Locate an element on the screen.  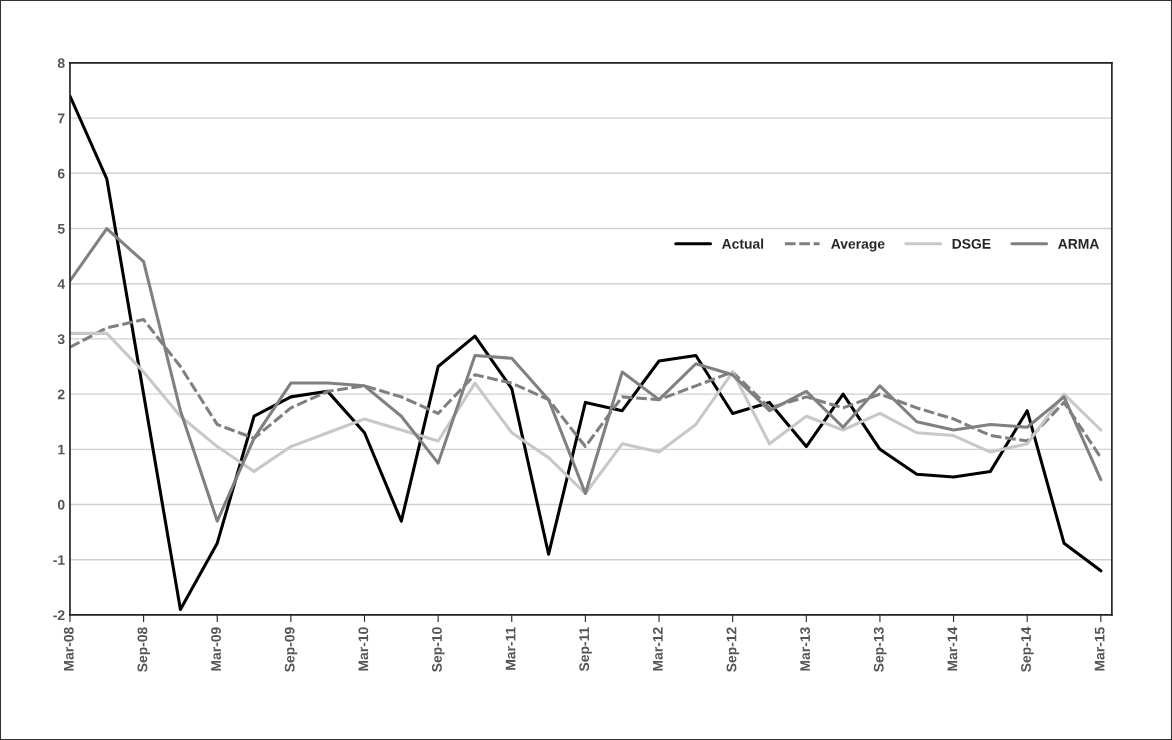
legend-label: Average is located at coordinates (858, 245).